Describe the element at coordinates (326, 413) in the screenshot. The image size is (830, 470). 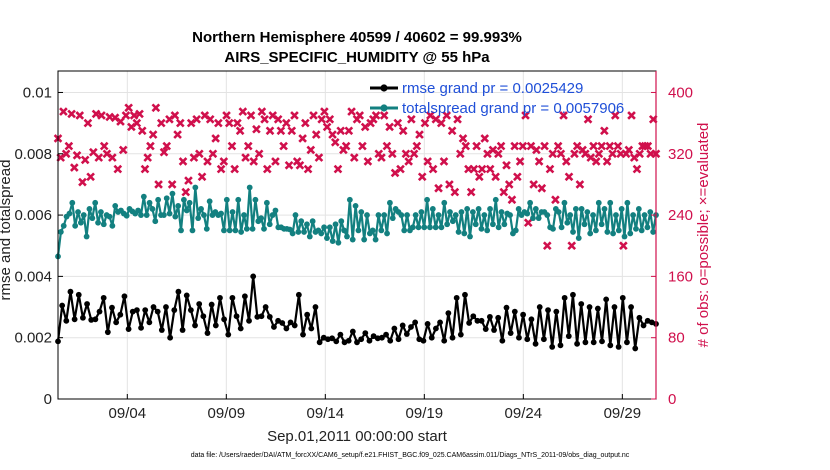
I see `x-tick-label: 09/14` at that location.